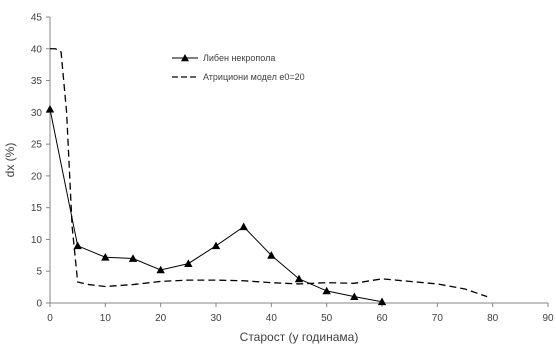  I want to click on x-tick-label: 80, so click(493, 318).